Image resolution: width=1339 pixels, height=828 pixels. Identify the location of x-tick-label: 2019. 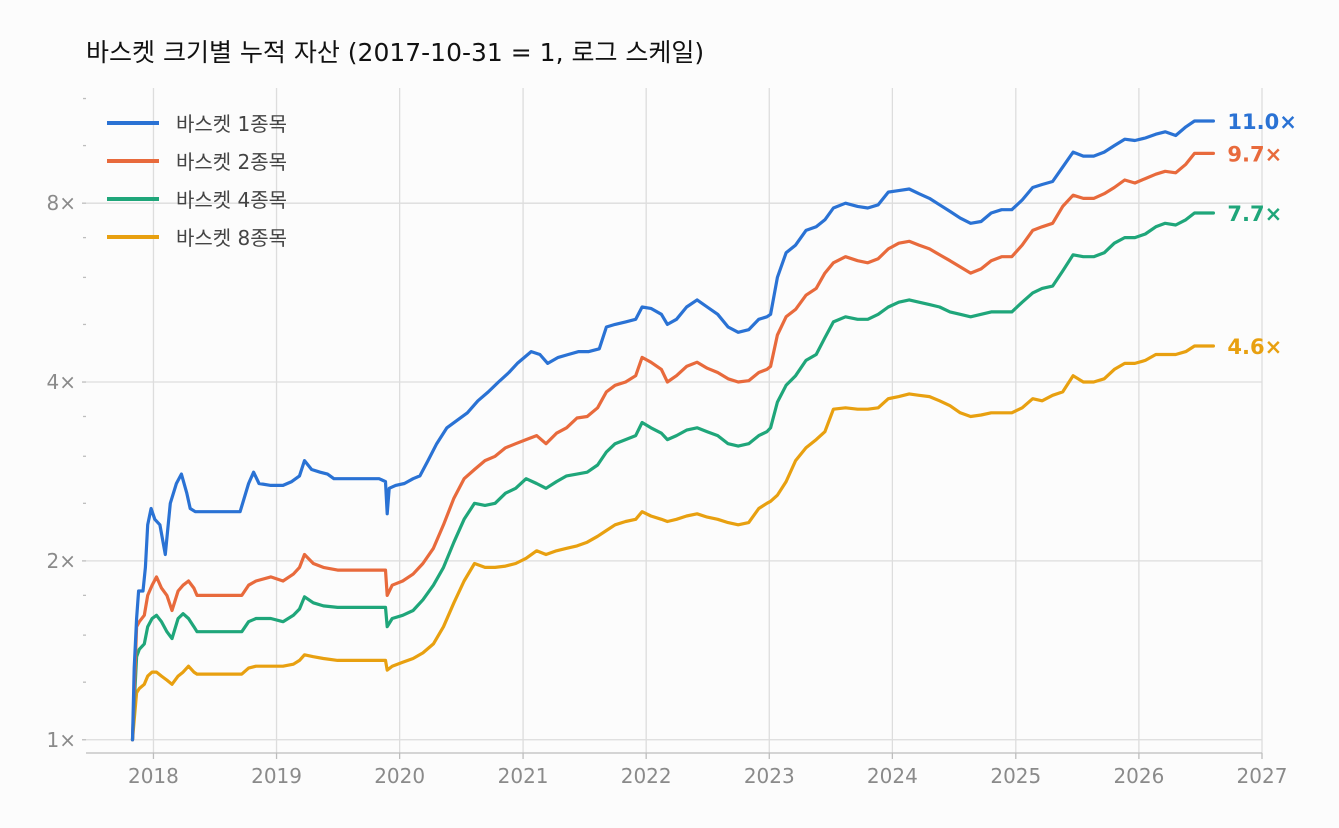
(276, 776).